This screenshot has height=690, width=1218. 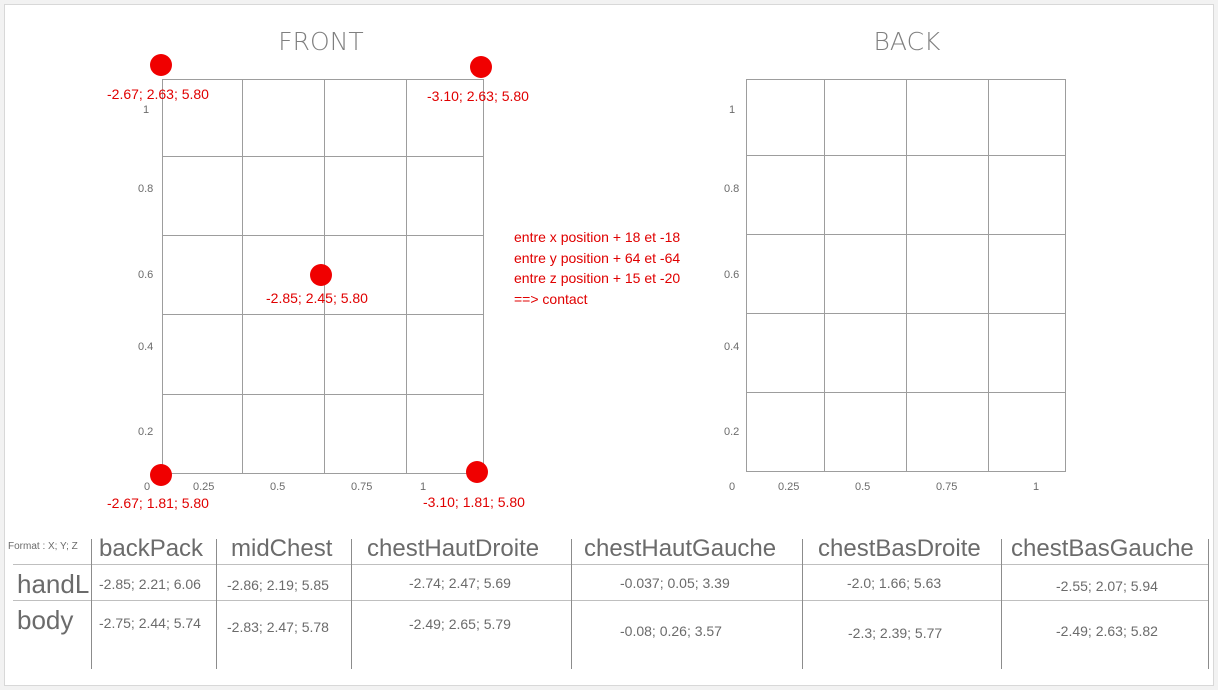 I want to click on back-ytick: 1, so click(x=732, y=110).